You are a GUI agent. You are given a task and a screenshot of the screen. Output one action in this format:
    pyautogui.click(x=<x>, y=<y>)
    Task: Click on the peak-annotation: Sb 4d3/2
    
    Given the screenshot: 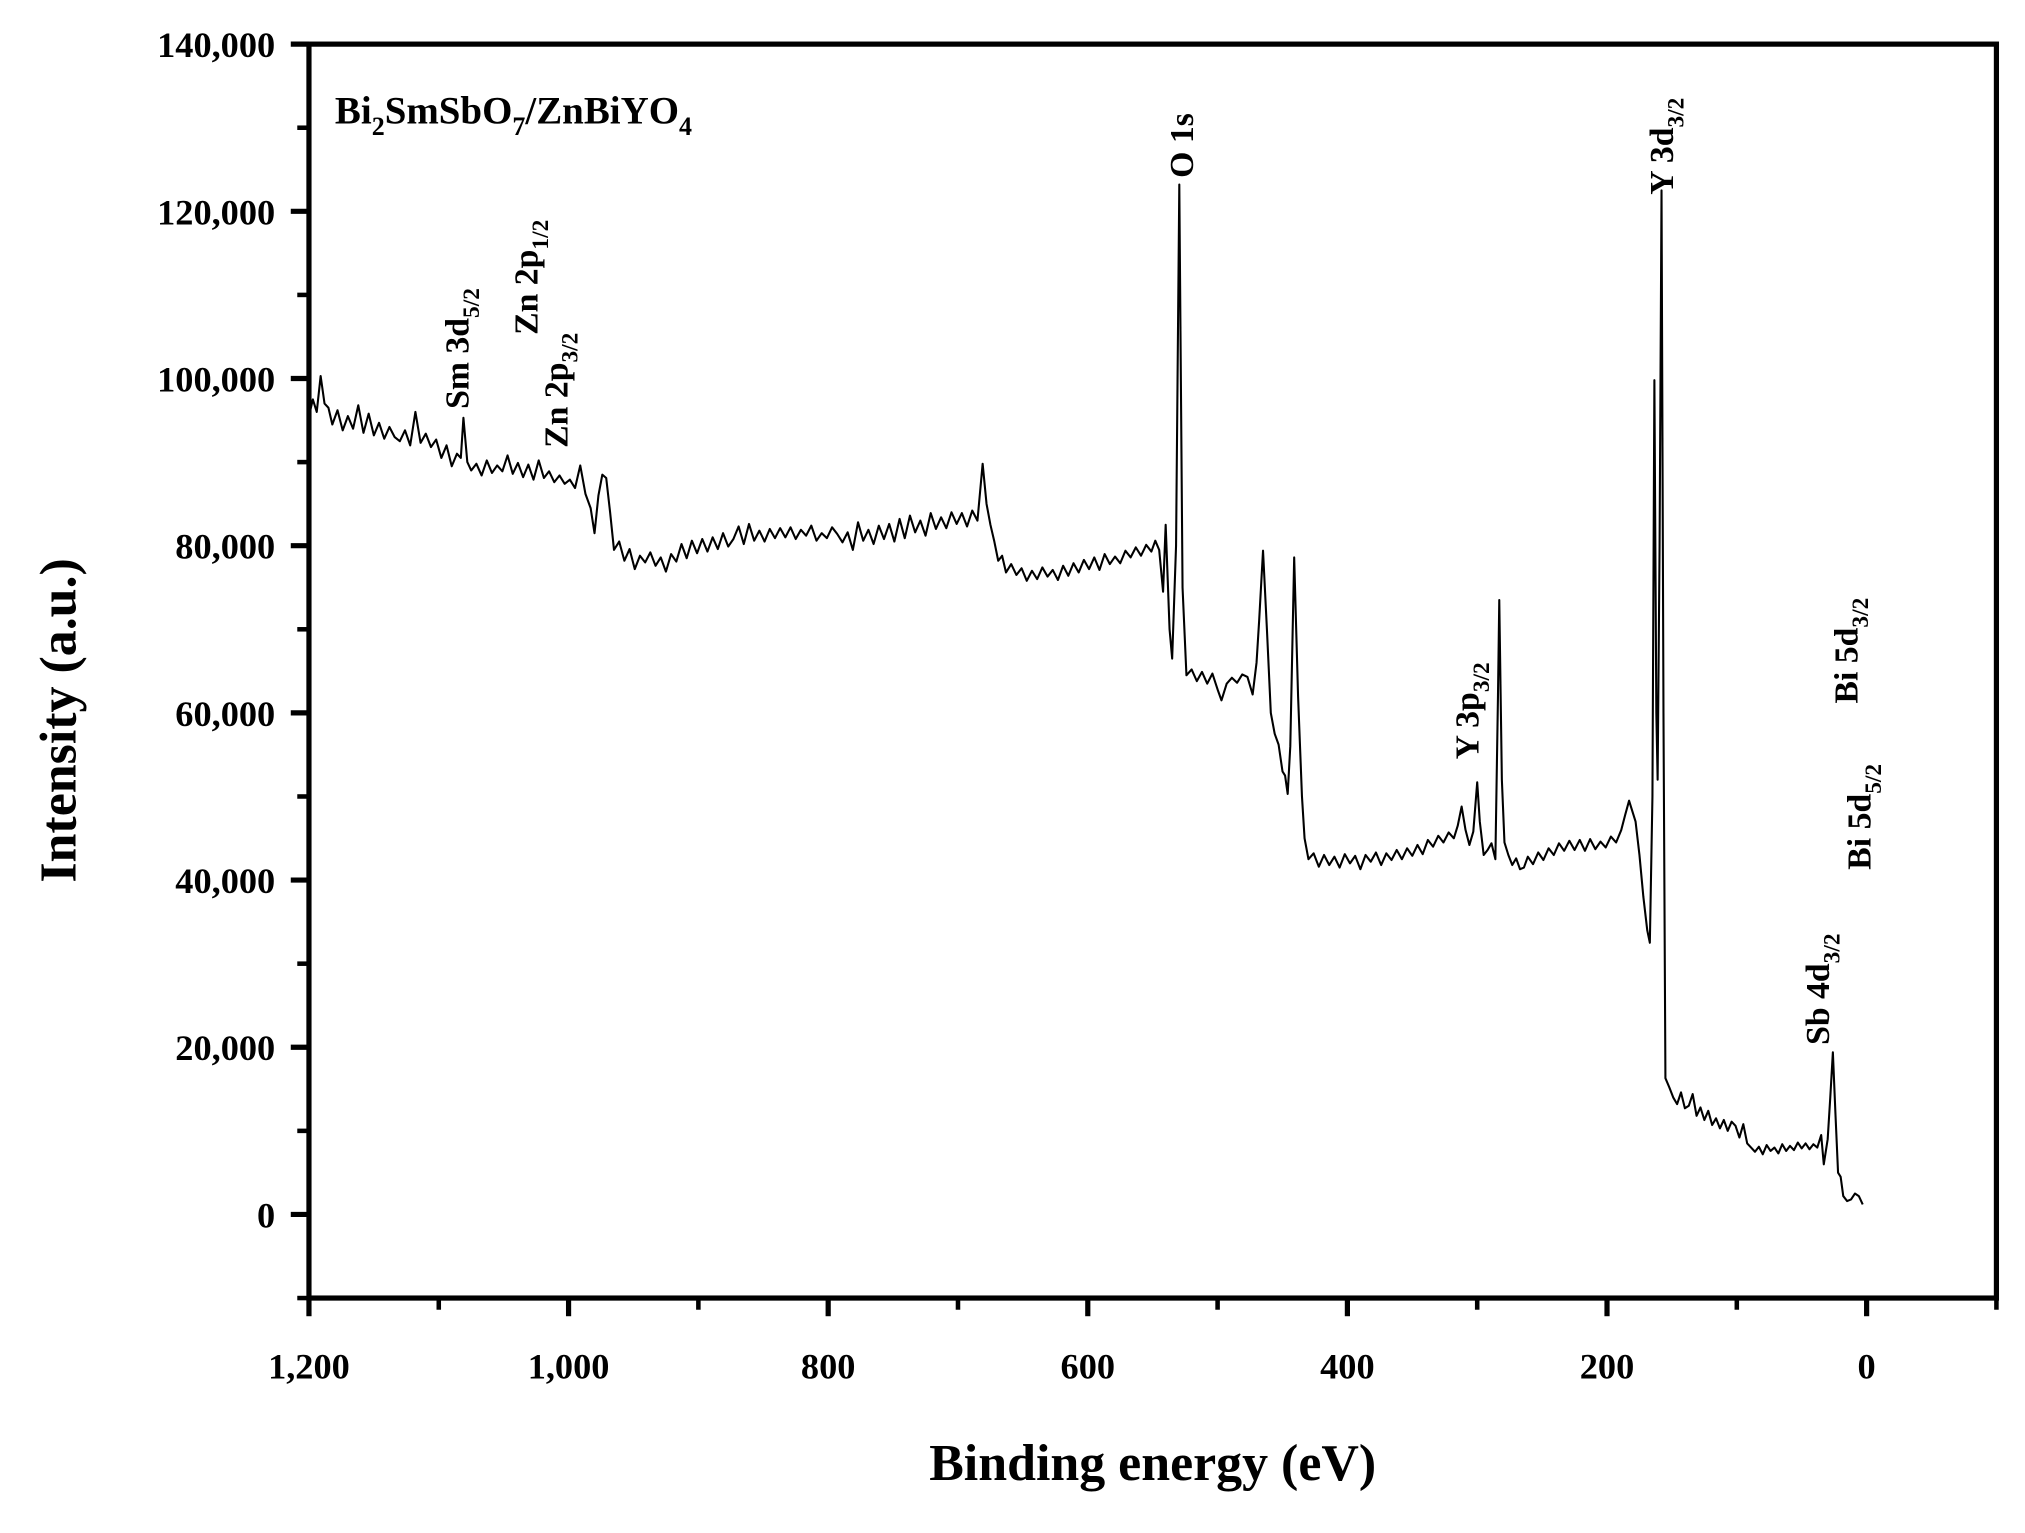 What is the action you would take?
    pyautogui.click(x=1822, y=988)
    